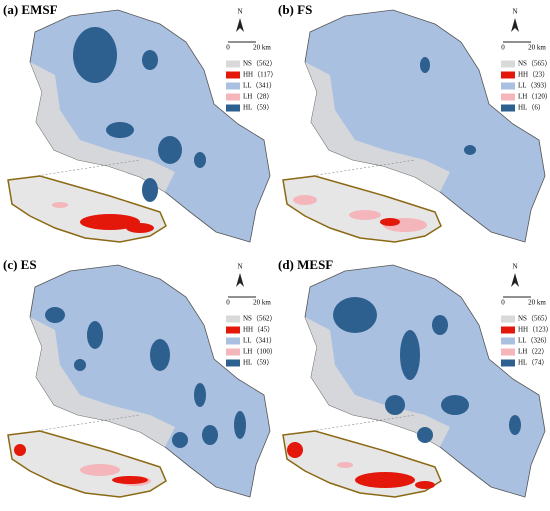 The height and width of the screenshot is (511, 550). What do you see at coordinates (533, 75) in the screenshot?
I see `legend-label: HH（23）` at bounding box center [533, 75].